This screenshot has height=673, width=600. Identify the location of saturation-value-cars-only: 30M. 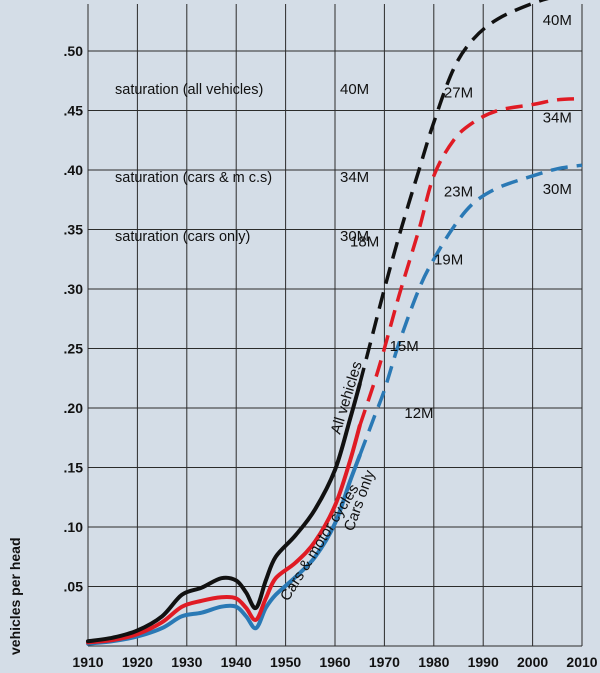
(354, 236).